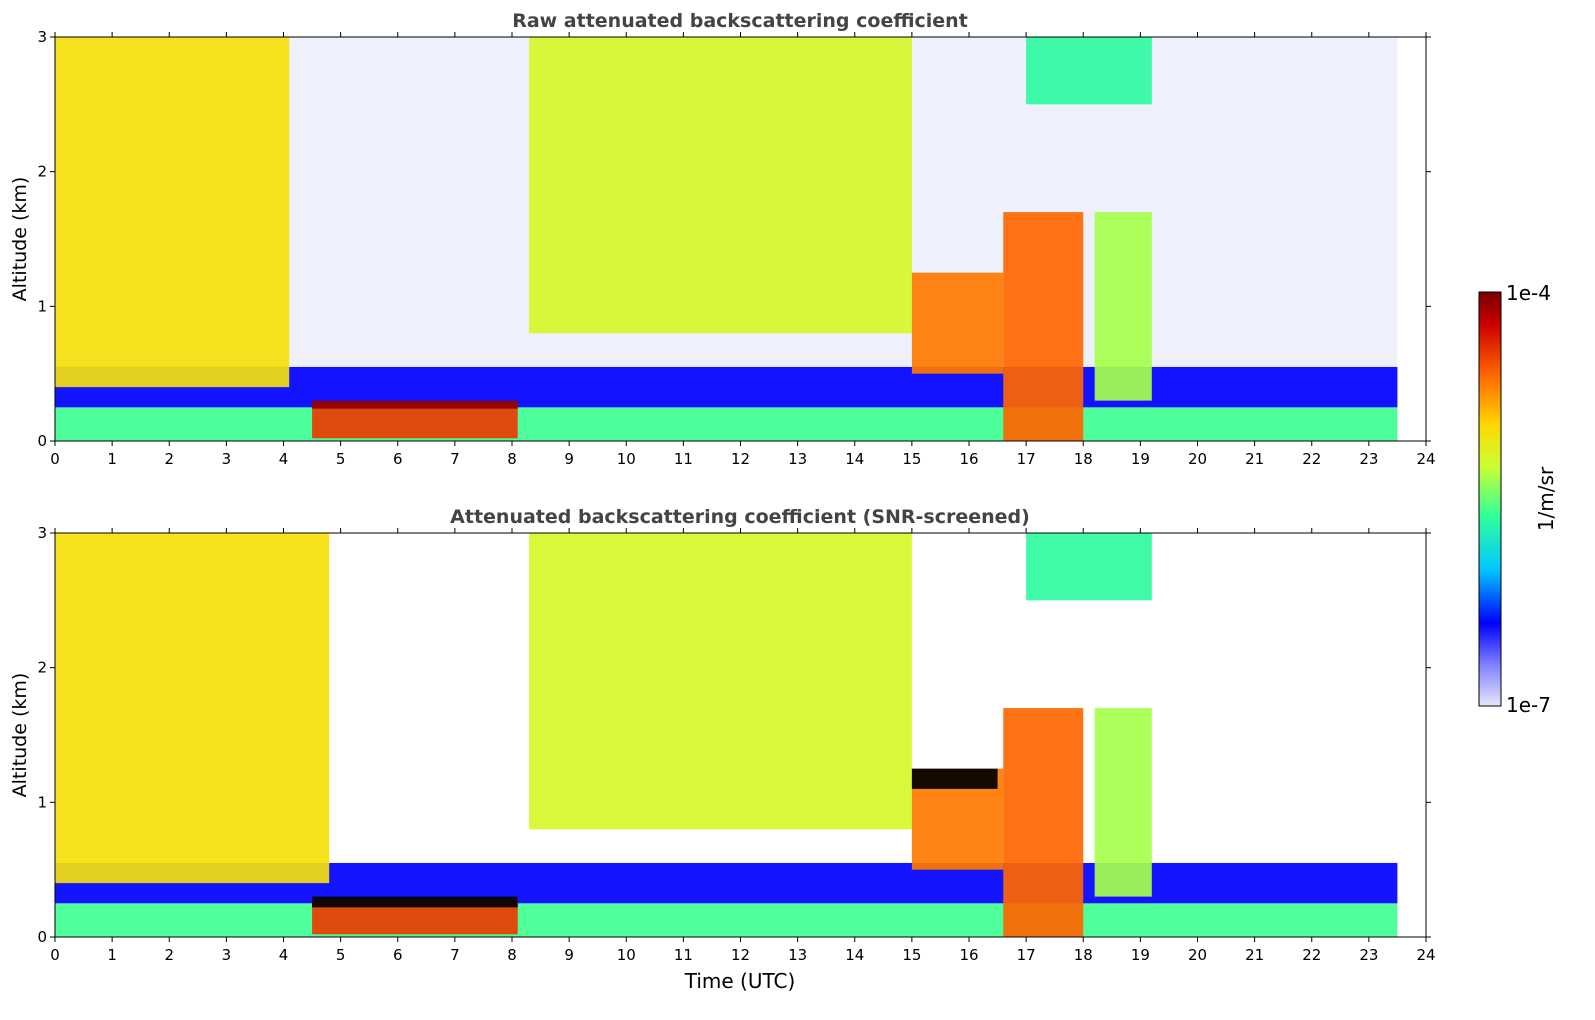  What do you see at coordinates (1528, 293) in the screenshot?
I see `colorbar-max-label: 1e-4` at bounding box center [1528, 293].